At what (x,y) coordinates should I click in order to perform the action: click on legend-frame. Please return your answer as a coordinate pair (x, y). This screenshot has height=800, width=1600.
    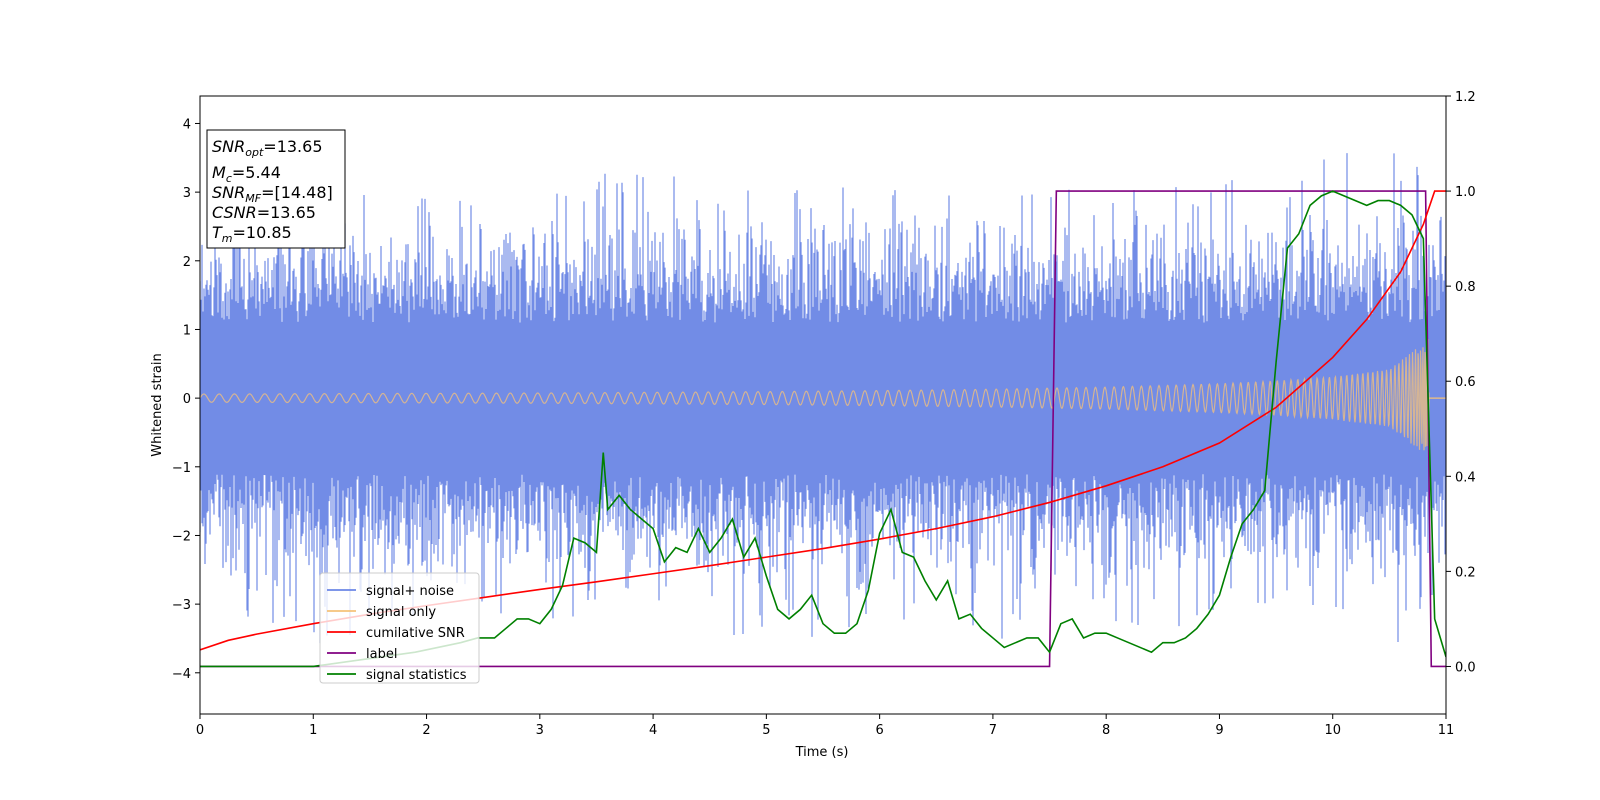
    Looking at the image, I should click on (399, 628).